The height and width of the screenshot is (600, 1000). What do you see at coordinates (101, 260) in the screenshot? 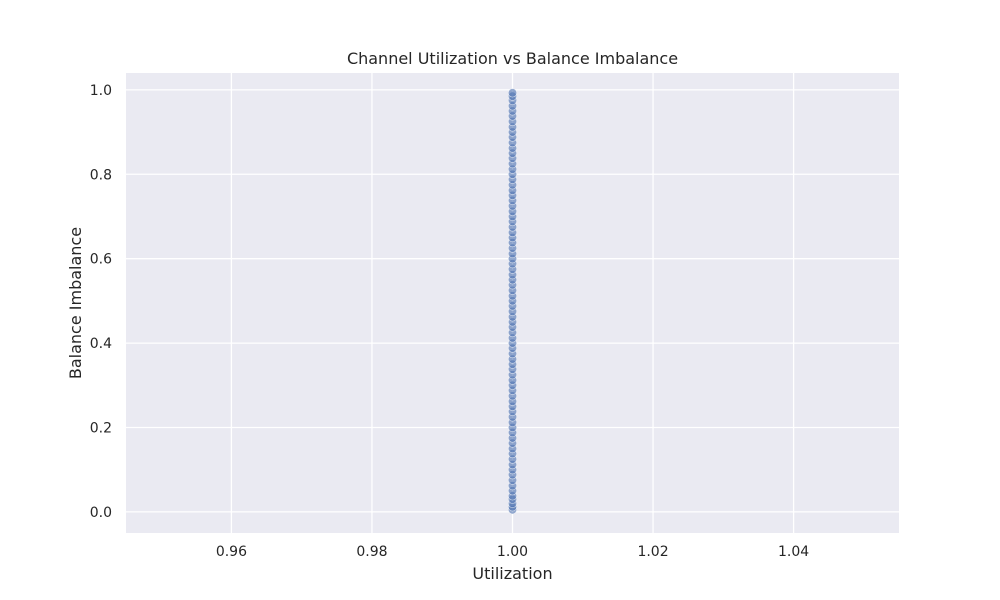
I see `y-tick-label-3: 0.6` at bounding box center [101, 260].